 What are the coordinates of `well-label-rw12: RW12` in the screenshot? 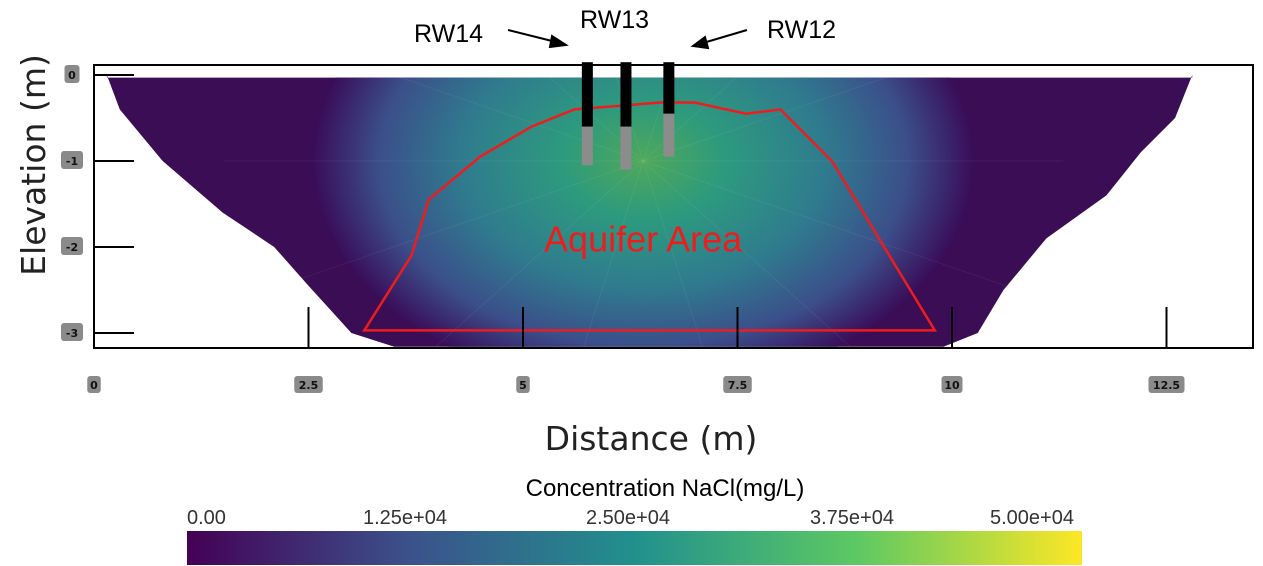 It's located at (801, 30).